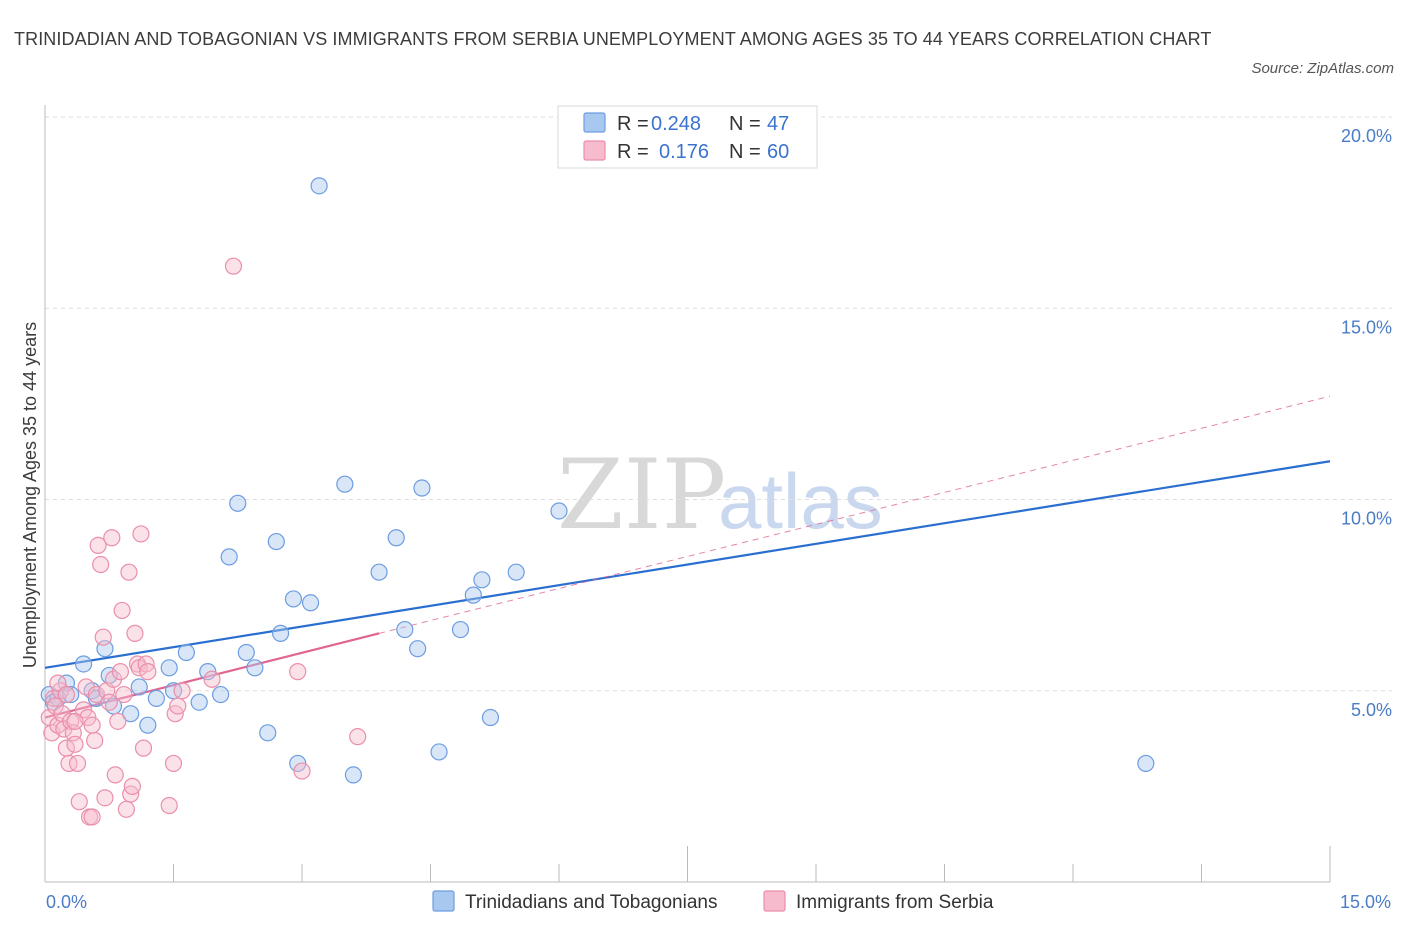 This screenshot has width=1406, height=930. What do you see at coordinates (1322, 68) in the screenshot?
I see `source-label: Source: ZipAtlas.com` at bounding box center [1322, 68].